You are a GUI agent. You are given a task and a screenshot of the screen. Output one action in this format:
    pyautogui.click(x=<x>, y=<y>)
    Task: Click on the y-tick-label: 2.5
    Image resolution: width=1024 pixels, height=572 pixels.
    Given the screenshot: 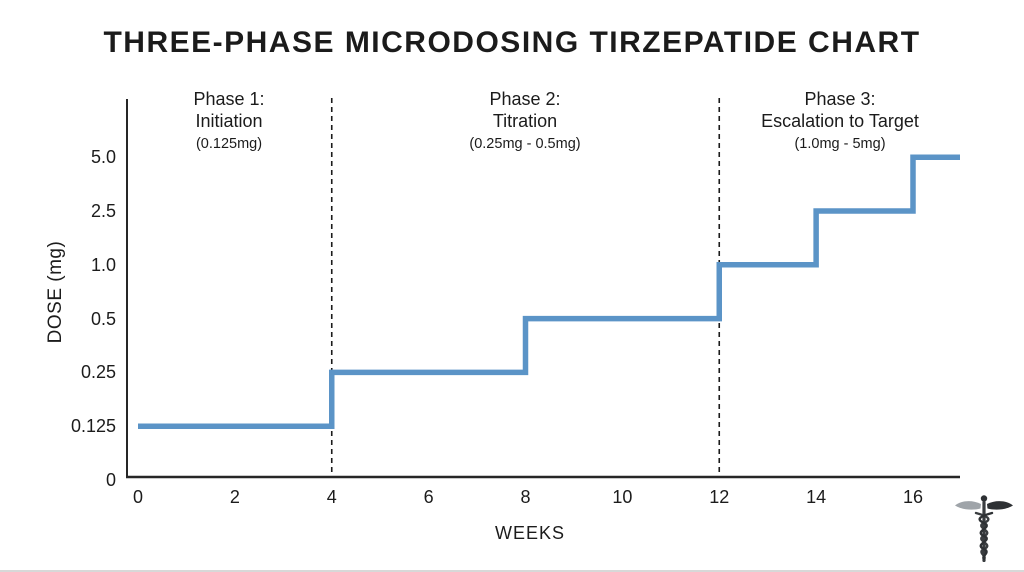 What is the action you would take?
    pyautogui.click(x=103, y=211)
    